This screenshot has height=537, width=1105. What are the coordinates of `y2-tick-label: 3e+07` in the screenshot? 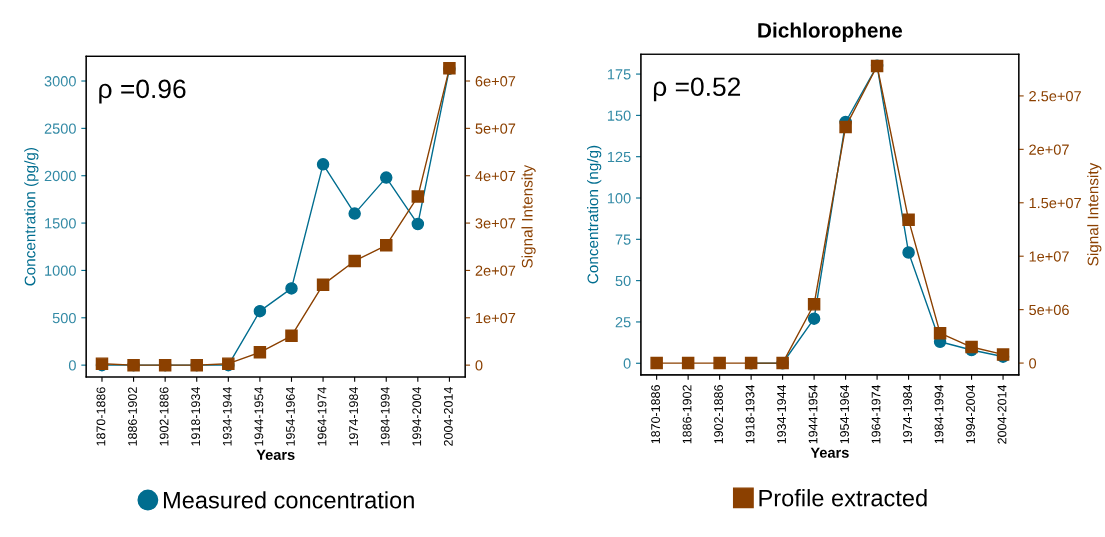 It's located at (495, 223).